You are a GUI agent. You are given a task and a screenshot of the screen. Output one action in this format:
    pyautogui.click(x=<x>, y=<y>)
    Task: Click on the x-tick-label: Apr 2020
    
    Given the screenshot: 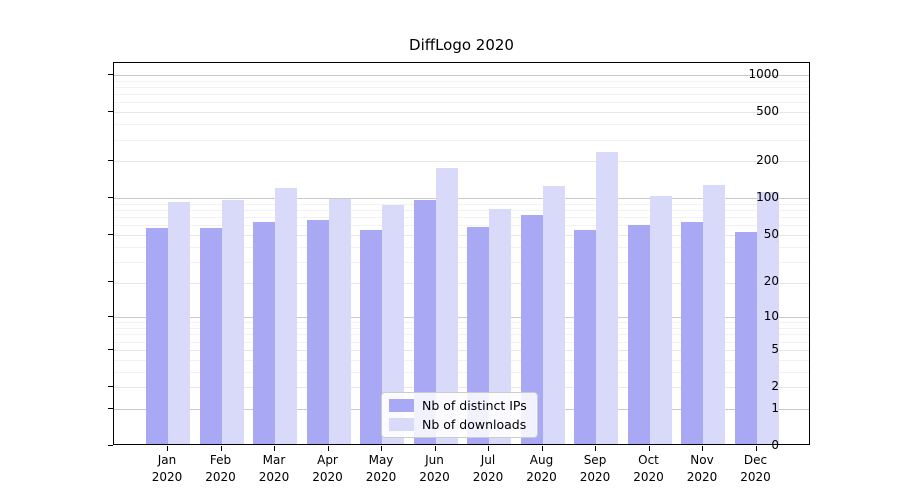 What is the action you would take?
    pyautogui.click(x=327, y=468)
    